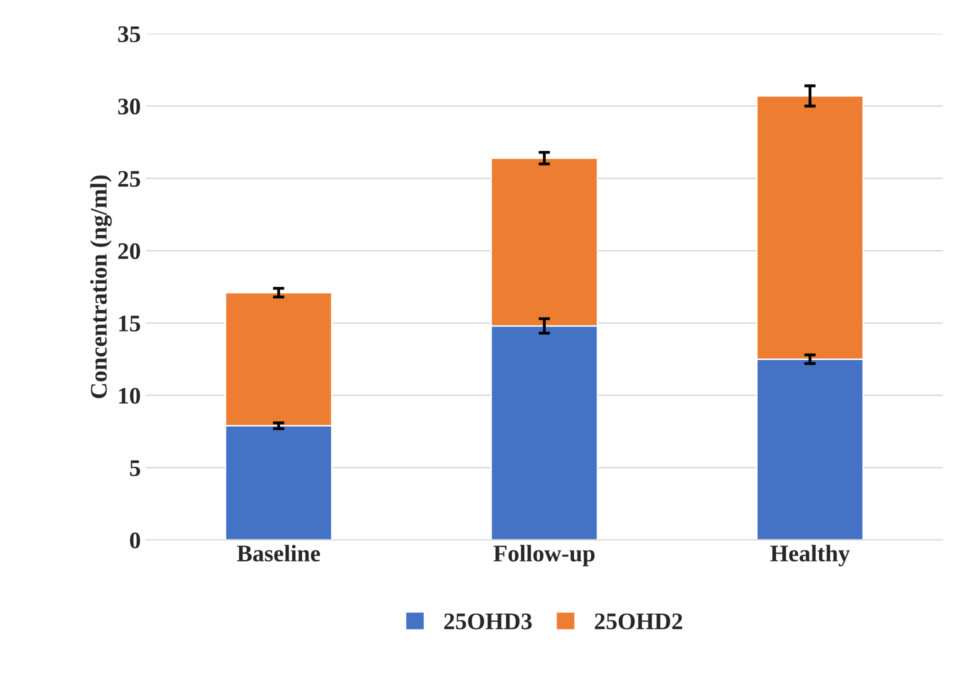 The image size is (972, 675). Describe the element at coordinates (129, 396) in the screenshot. I see `y-tick-label: 10` at that location.